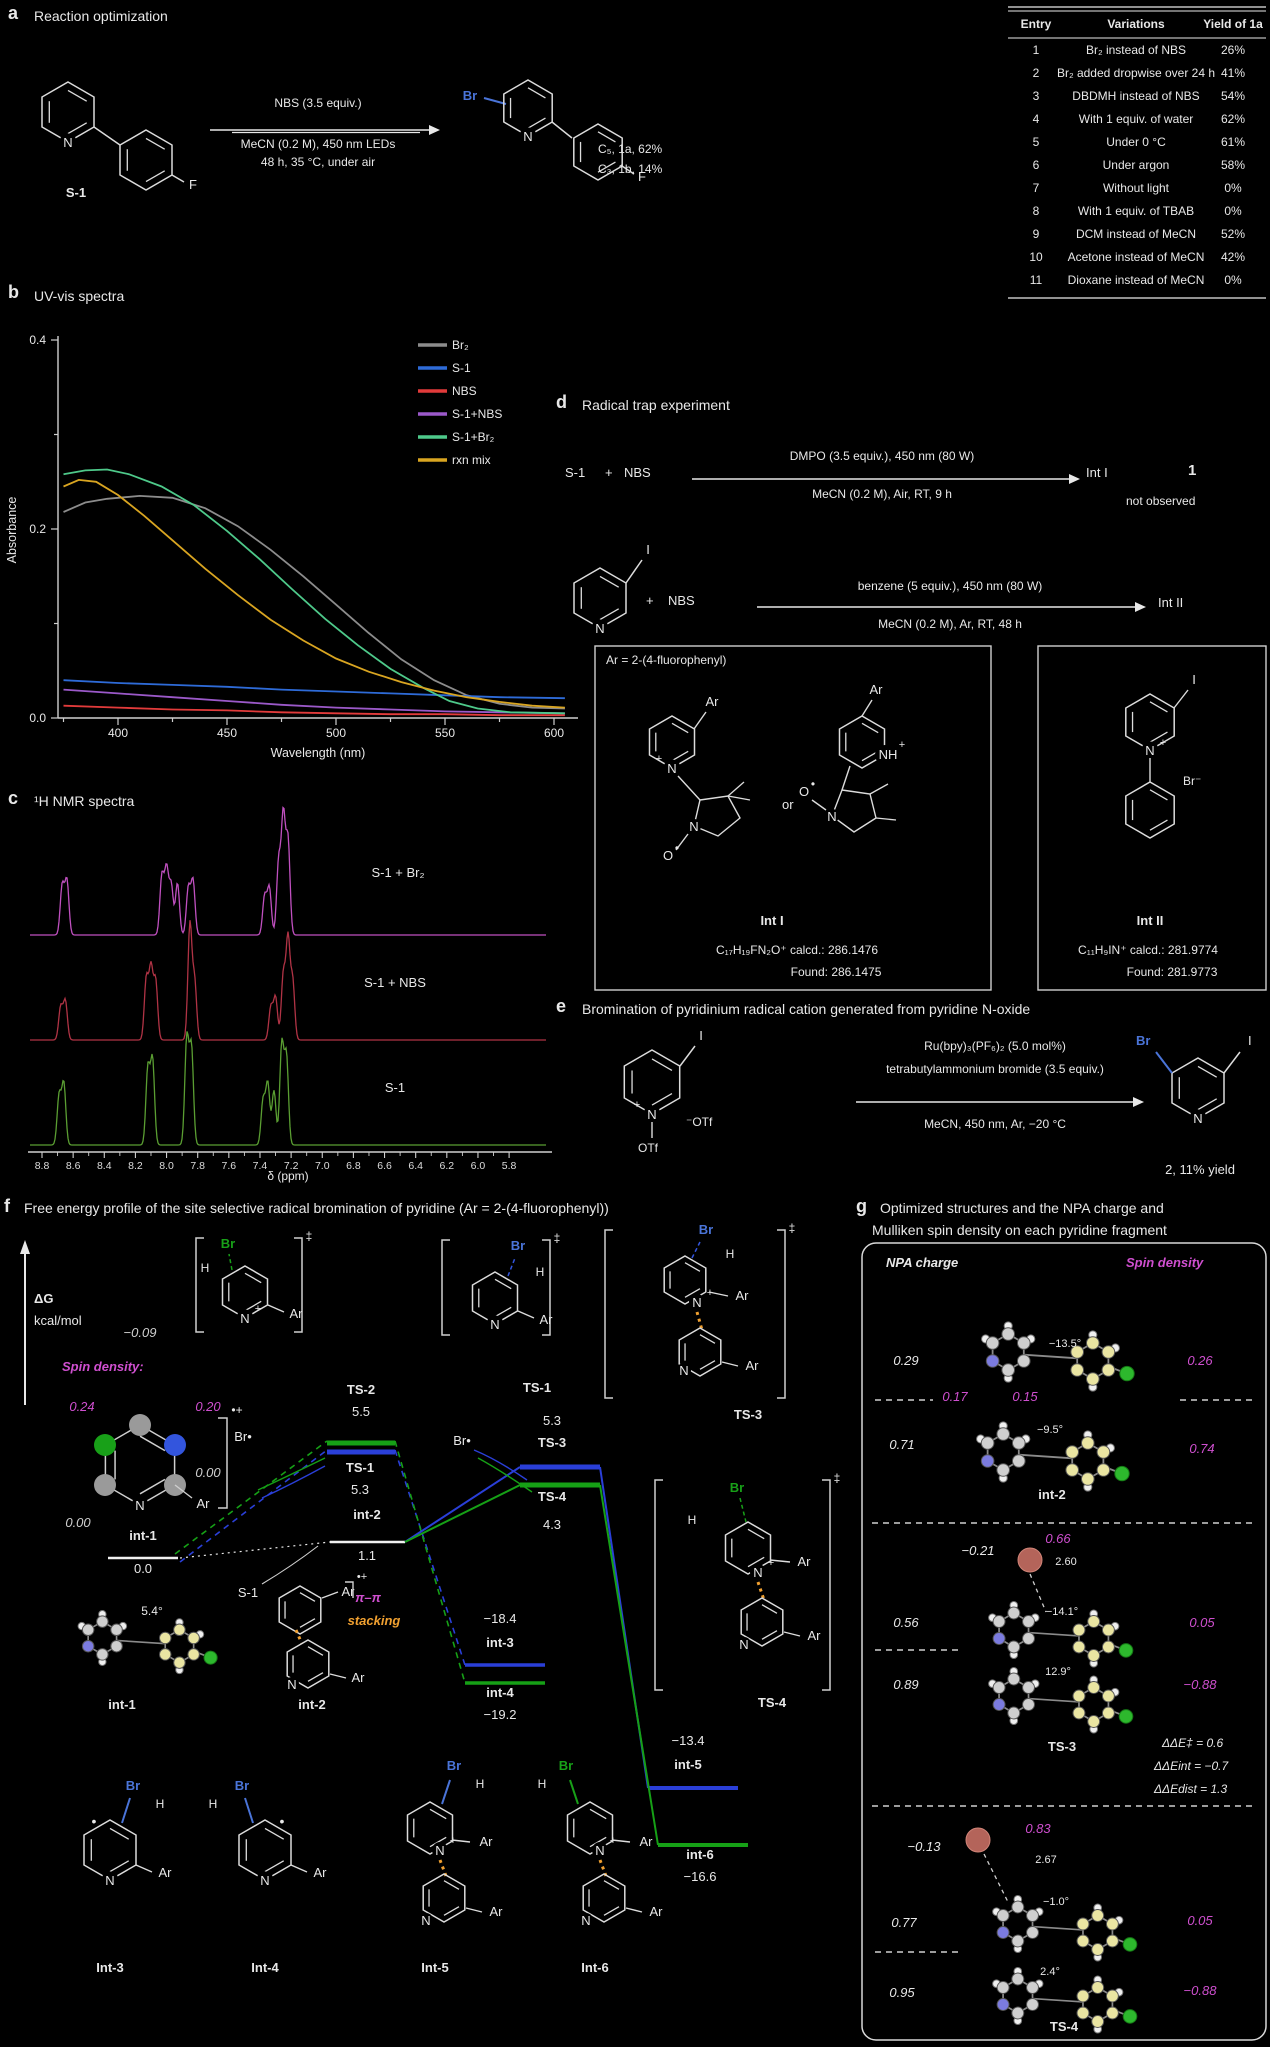  What do you see at coordinates (447, 1166) in the screenshot?
I see `nmr-tick-label: 6.2` at bounding box center [447, 1166].